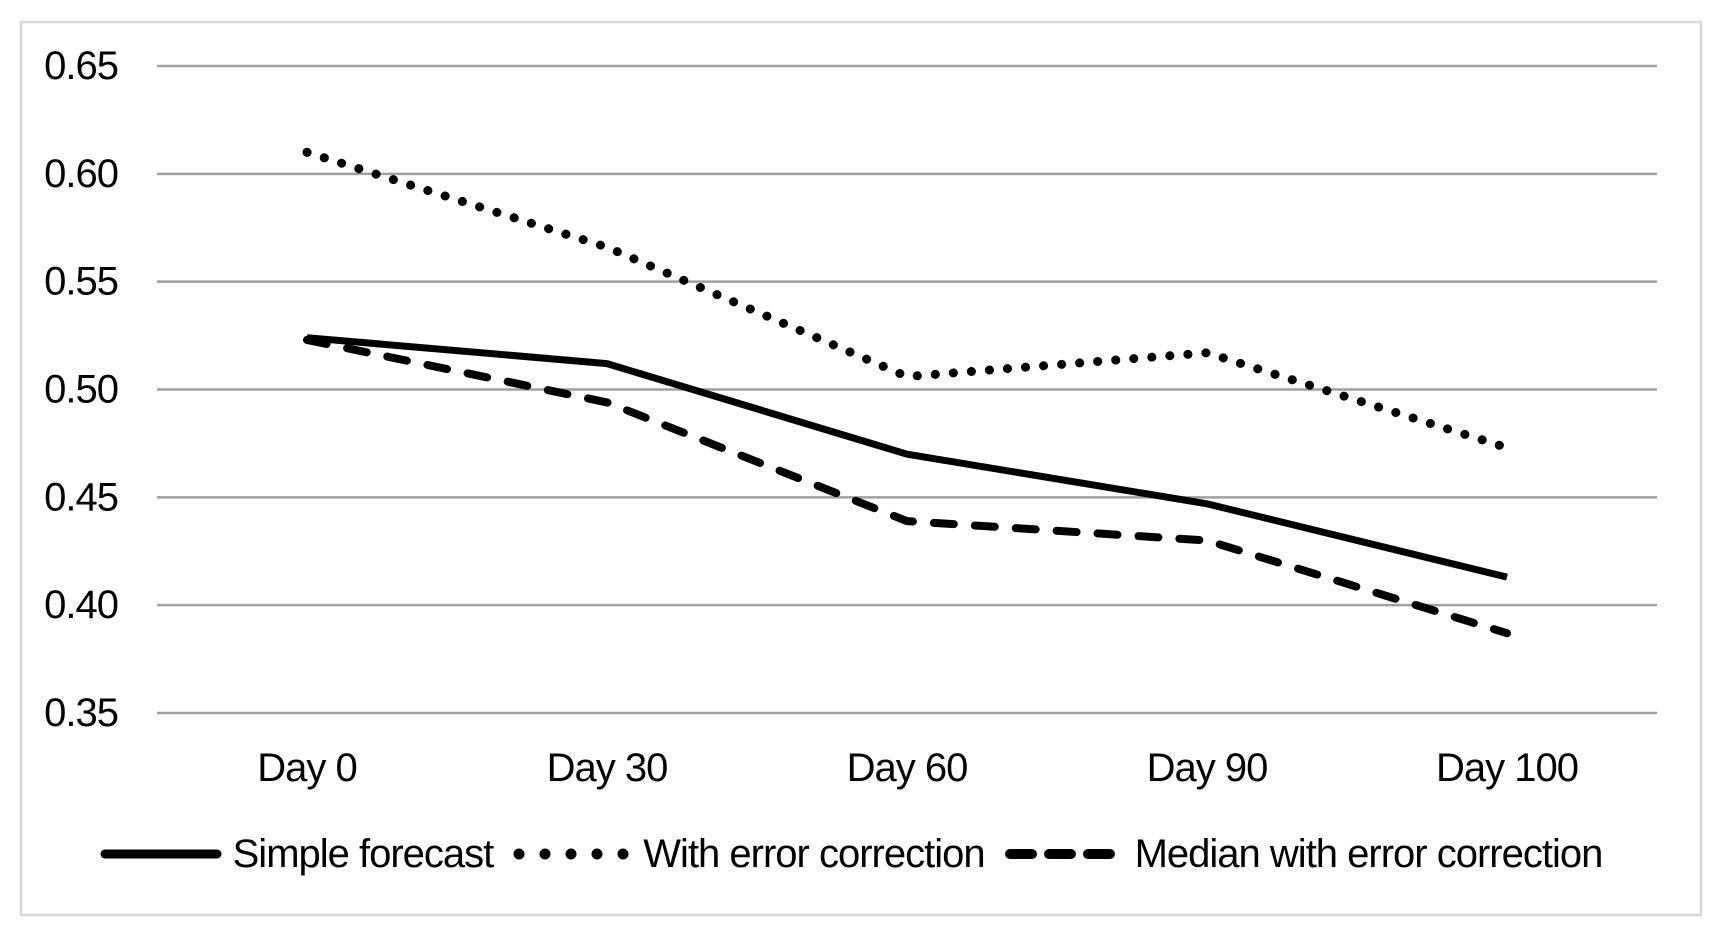 This screenshot has height=936, width=1721. Describe the element at coordinates (607, 768) in the screenshot. I see `x-axis-tick-label: Day 30` at that location.